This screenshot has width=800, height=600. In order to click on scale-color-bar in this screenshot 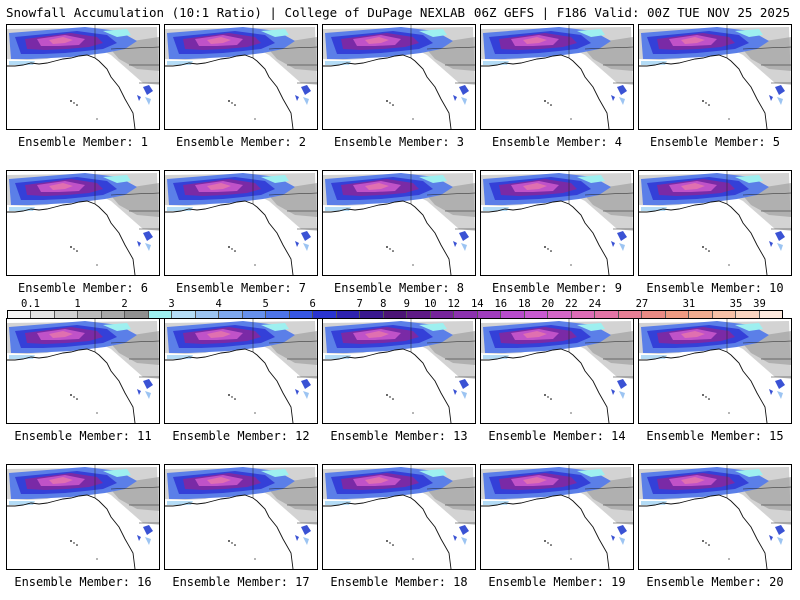, I will do `click(395, 314)`.